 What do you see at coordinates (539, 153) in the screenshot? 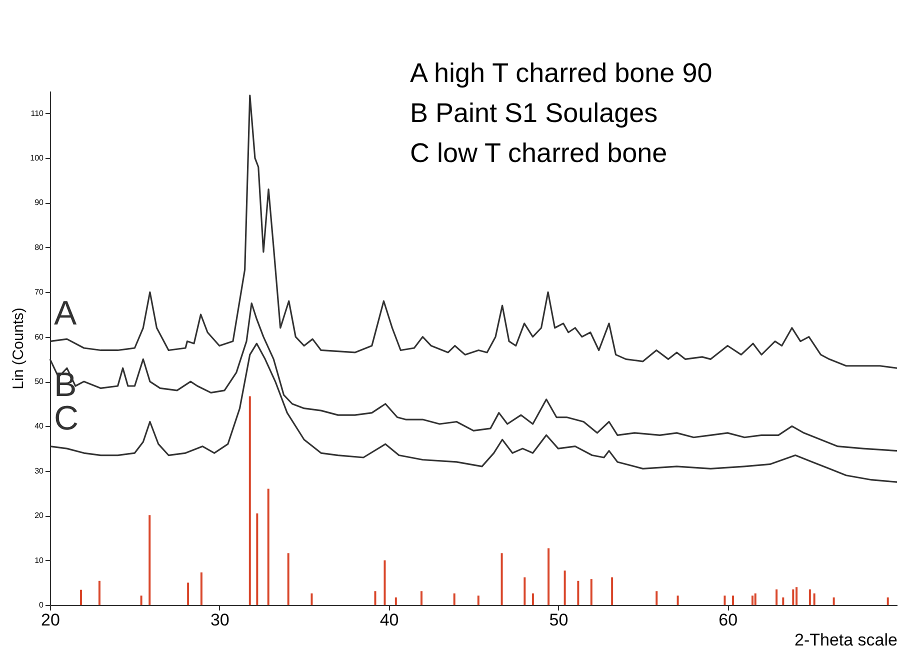
I see `annotation: C low T charred bone` at bounding box center [539, 153].